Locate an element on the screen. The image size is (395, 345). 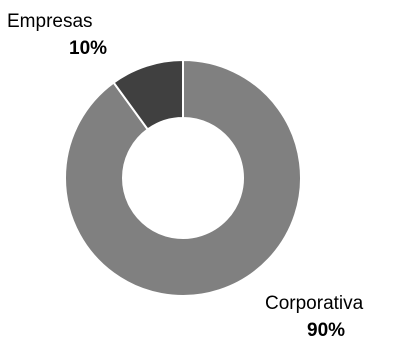
slice-label-empresas: Empresas is located at coordinates (50, 21).